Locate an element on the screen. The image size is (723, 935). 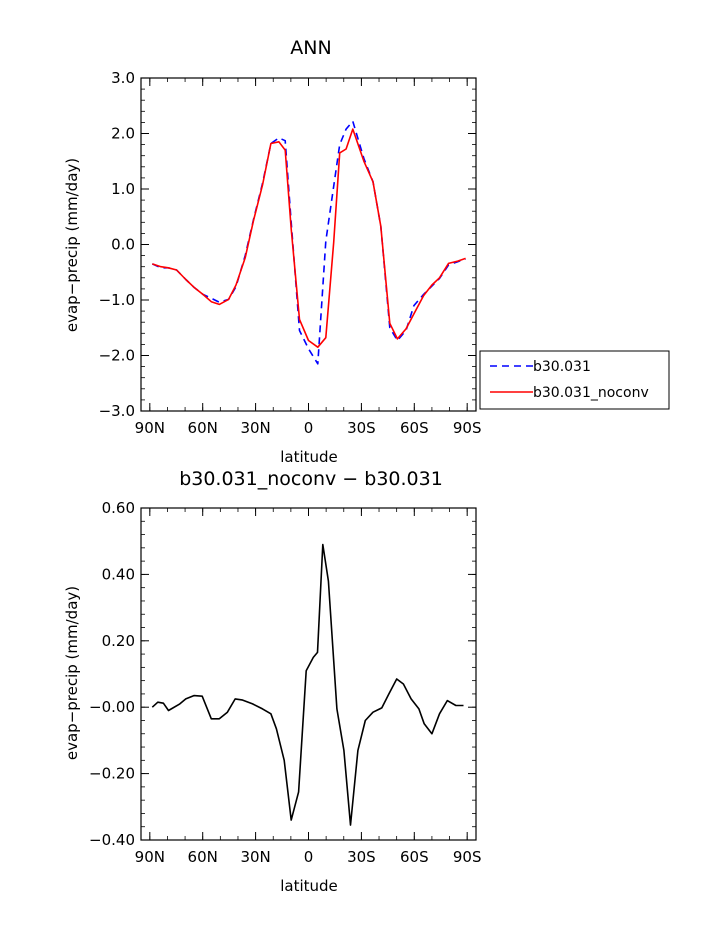
y-tick-label: 1.0 is located at coordinates (123, 189).